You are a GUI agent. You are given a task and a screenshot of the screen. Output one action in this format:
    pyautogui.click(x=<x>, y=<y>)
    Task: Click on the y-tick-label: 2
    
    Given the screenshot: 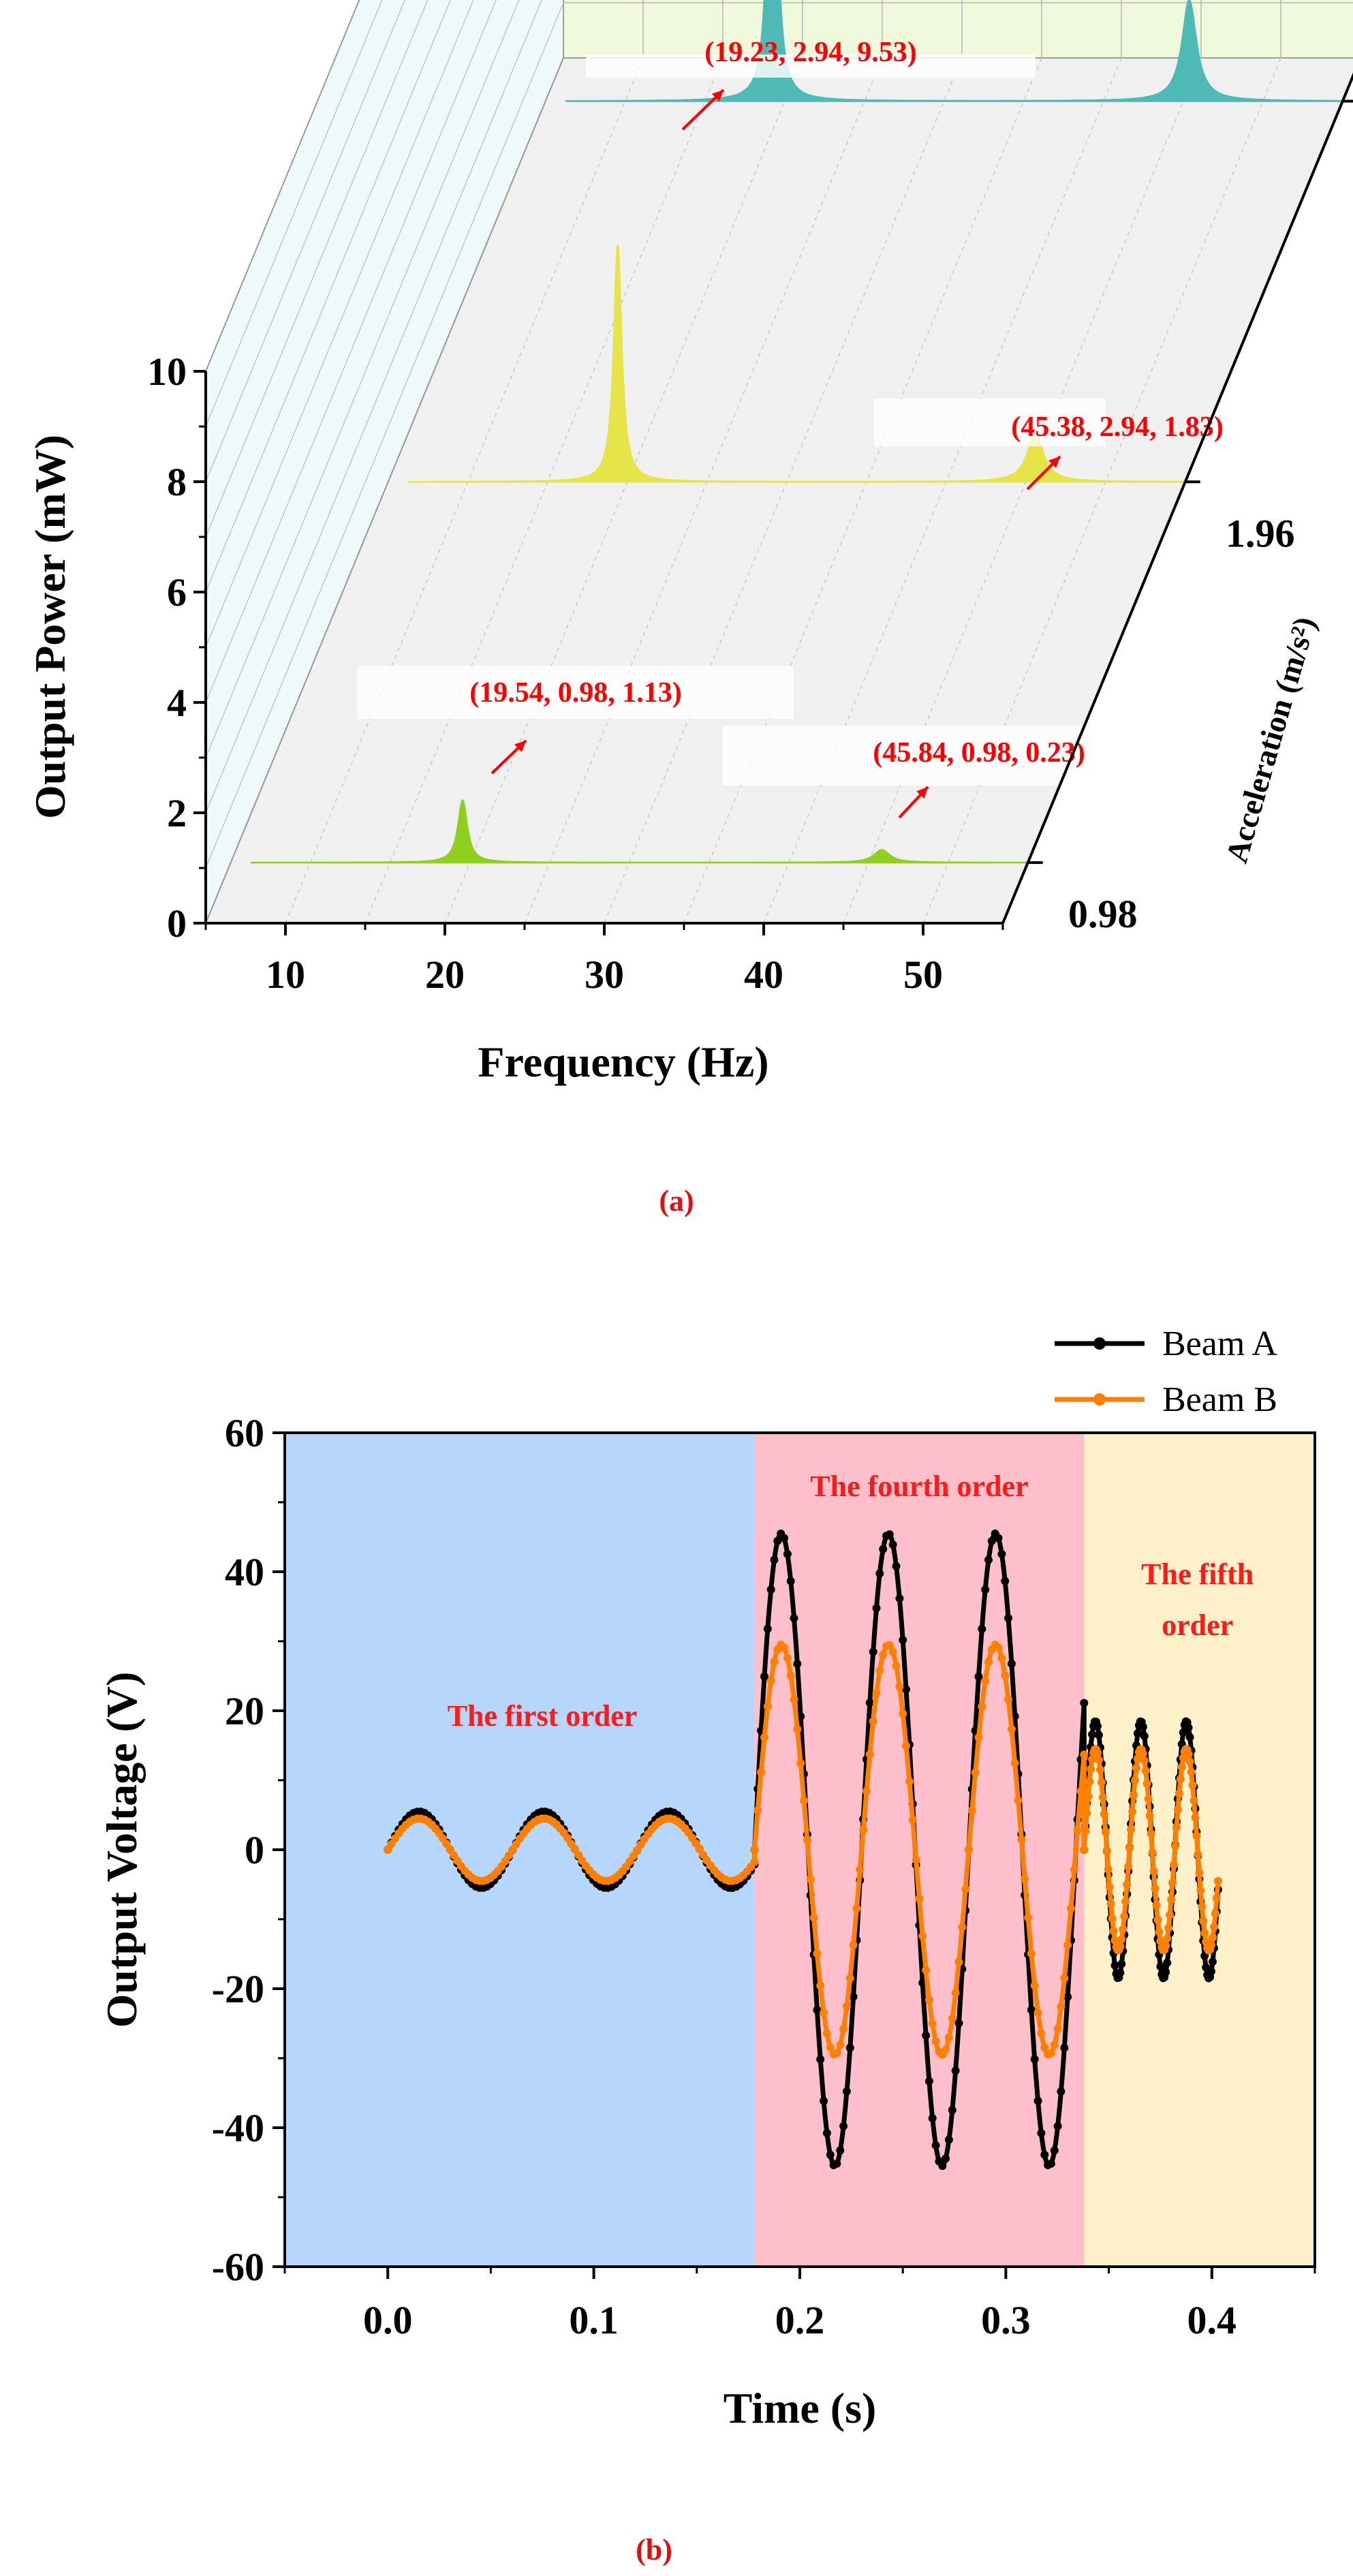 What is the action you would take?
    pyautogui.click(x=177, y=813)
    